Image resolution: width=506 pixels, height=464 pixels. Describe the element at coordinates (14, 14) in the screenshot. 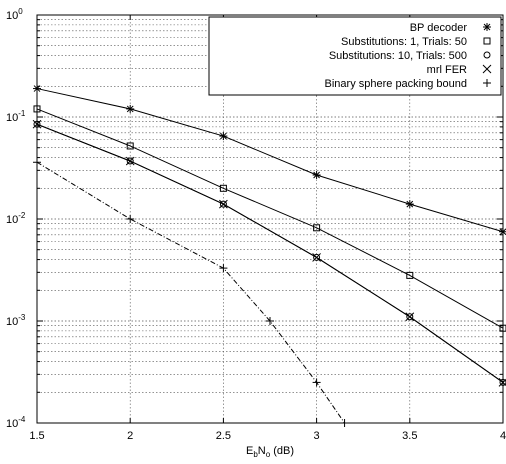

I see `y-tick-label: 10⁰` at that location.